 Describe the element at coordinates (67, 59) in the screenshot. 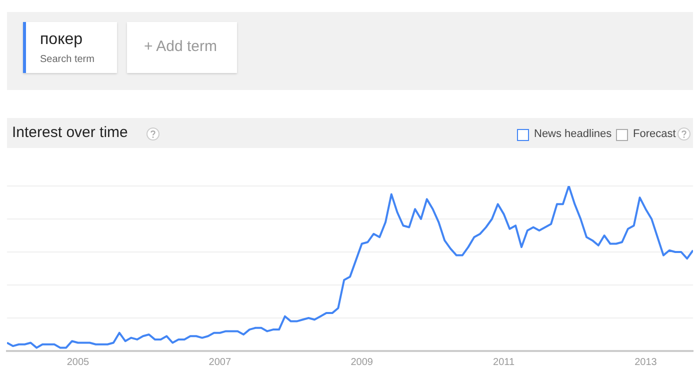

I see `text: Search term` at that location.